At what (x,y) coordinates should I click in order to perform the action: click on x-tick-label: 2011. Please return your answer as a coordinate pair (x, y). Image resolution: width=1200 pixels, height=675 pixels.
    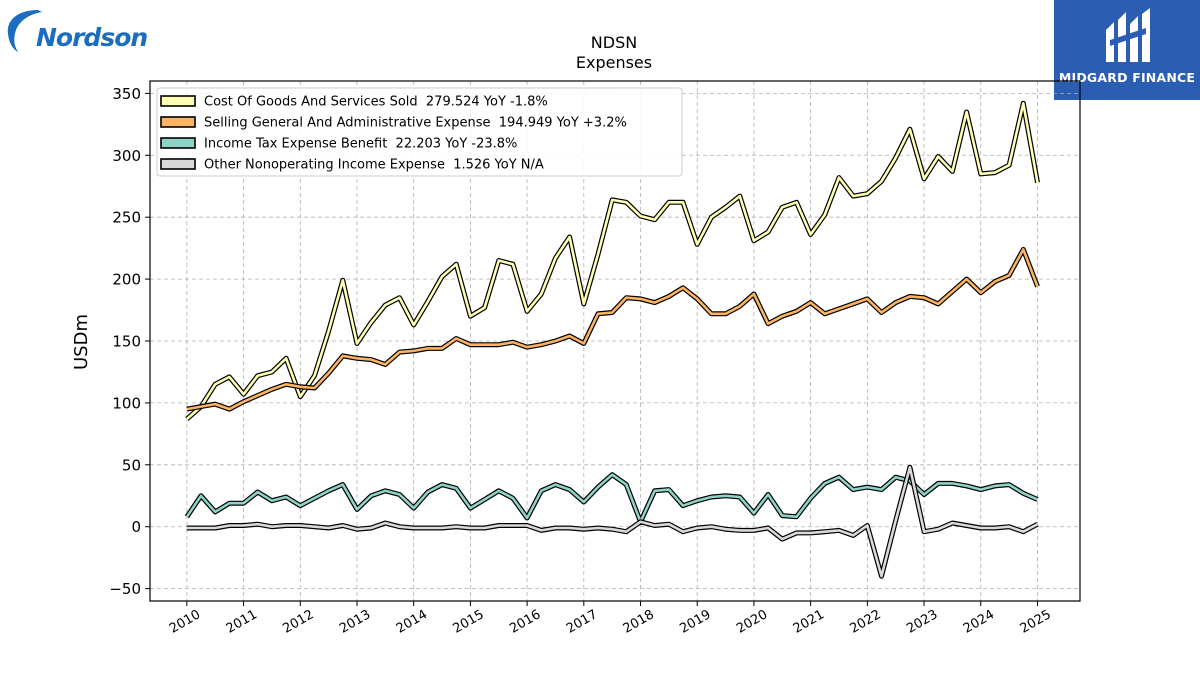
    Looking at the image, I should click on (242, 622).